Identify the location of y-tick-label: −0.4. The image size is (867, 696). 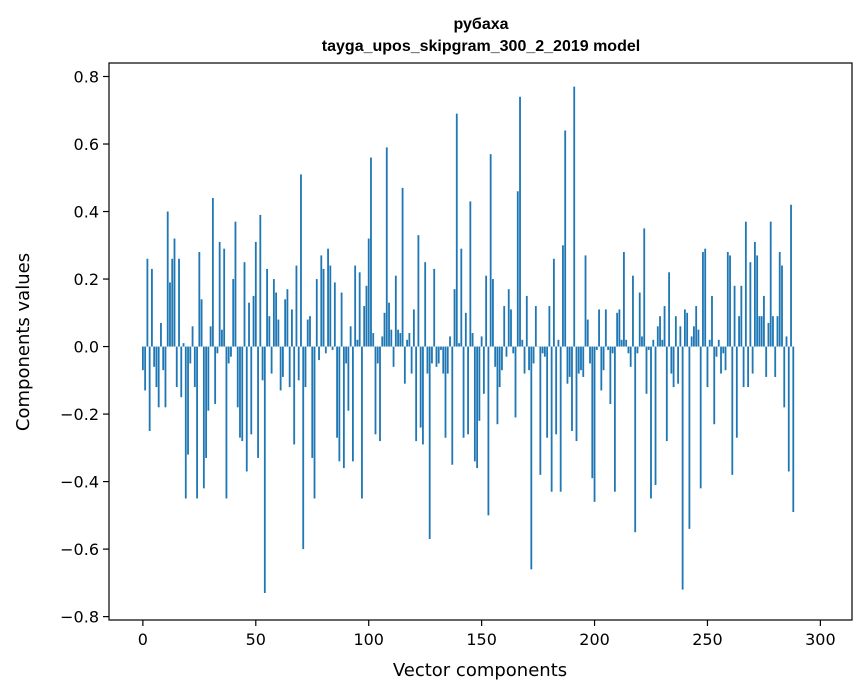
(79, 482).